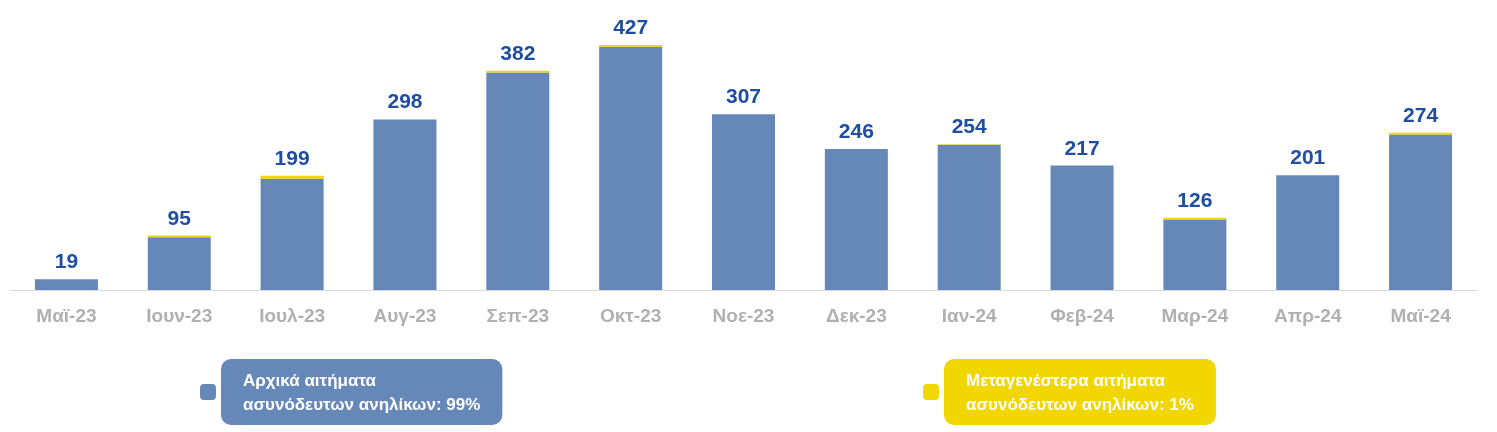  I want to click on annotation: 201, so click(1308, 156).